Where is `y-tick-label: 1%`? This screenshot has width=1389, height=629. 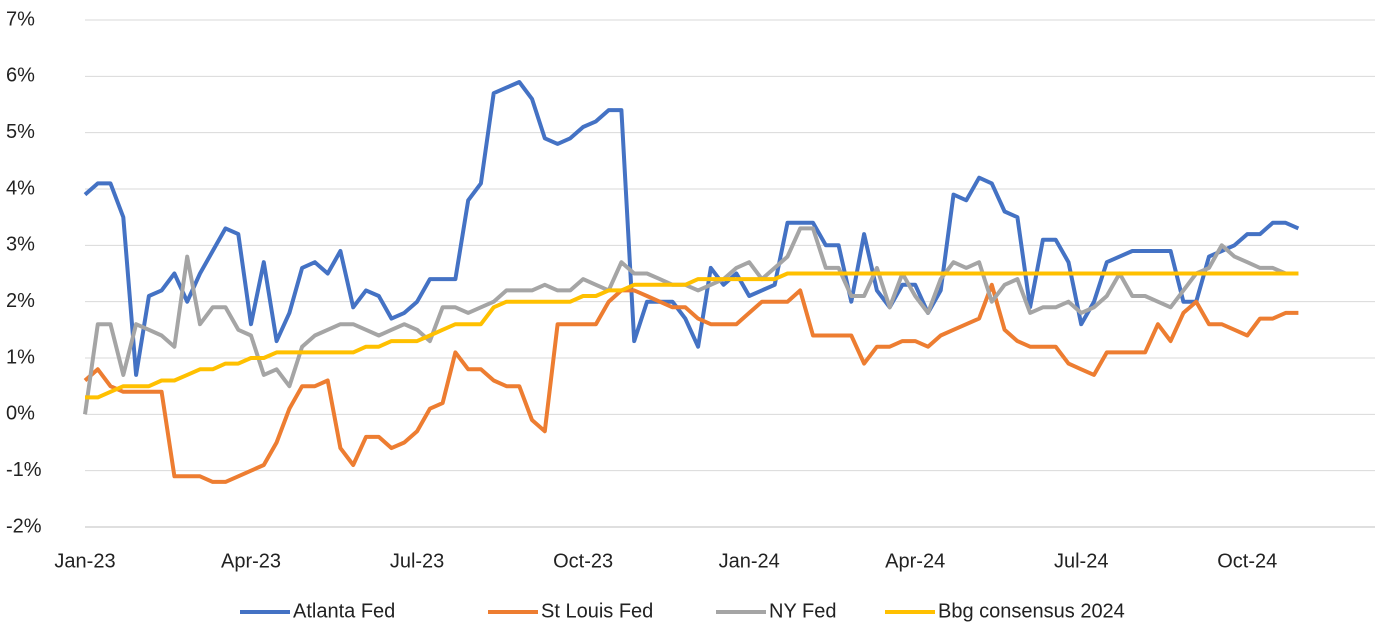
y-tick-label: 1% is located at coordinates (20, 357).